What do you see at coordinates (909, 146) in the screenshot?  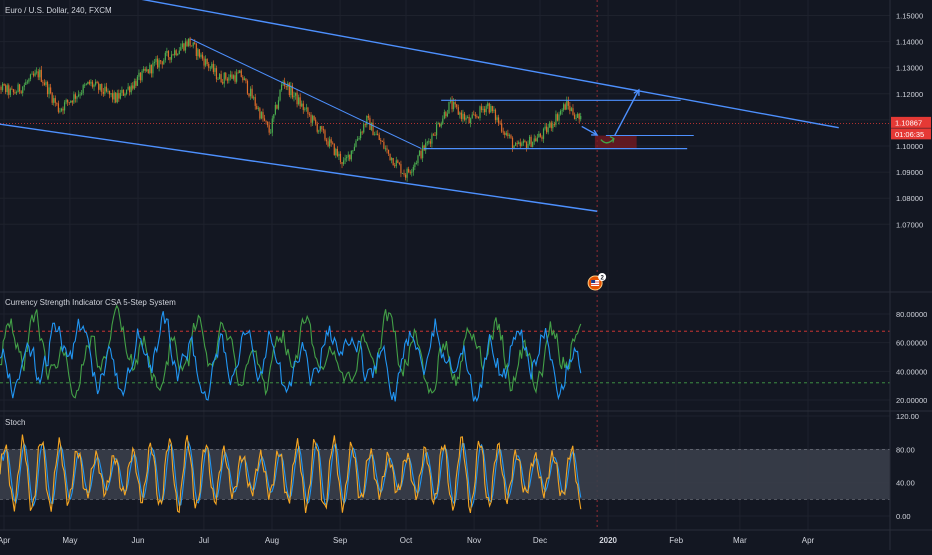 I see `price-axis-label: 1.10000` at bounding box center [909, 146].